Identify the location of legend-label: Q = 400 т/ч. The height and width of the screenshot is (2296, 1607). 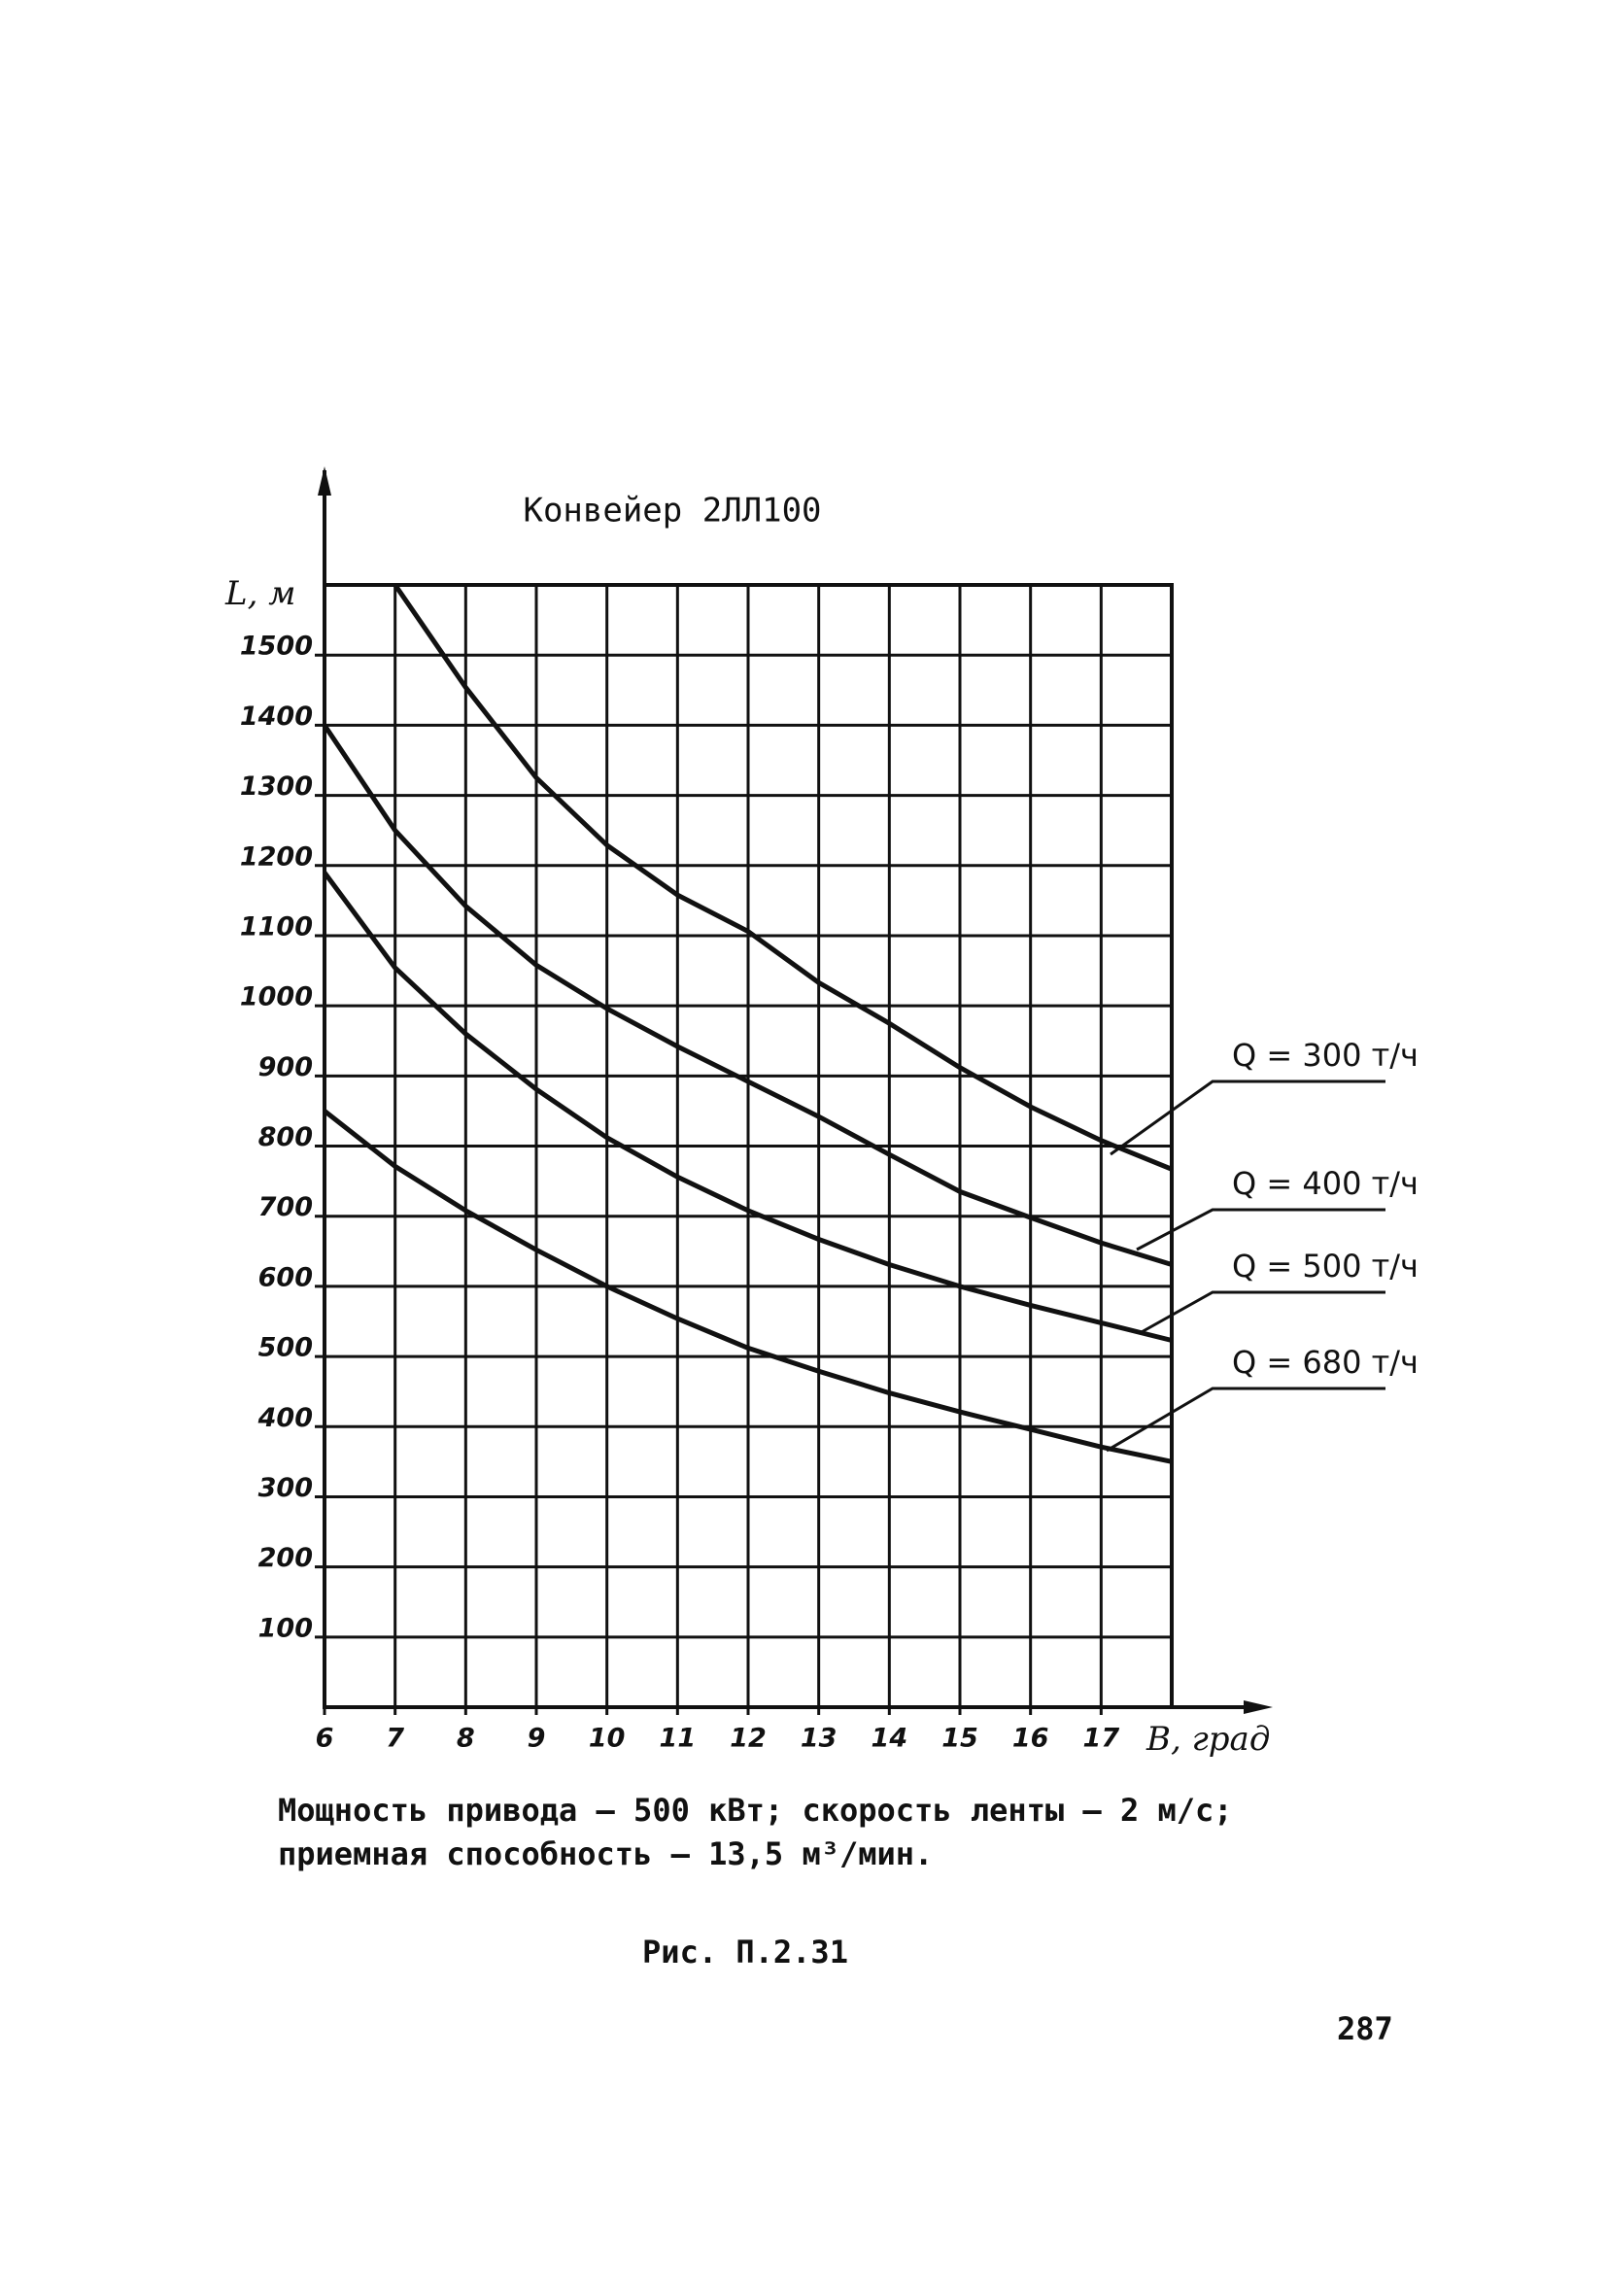
(1325, 1183).